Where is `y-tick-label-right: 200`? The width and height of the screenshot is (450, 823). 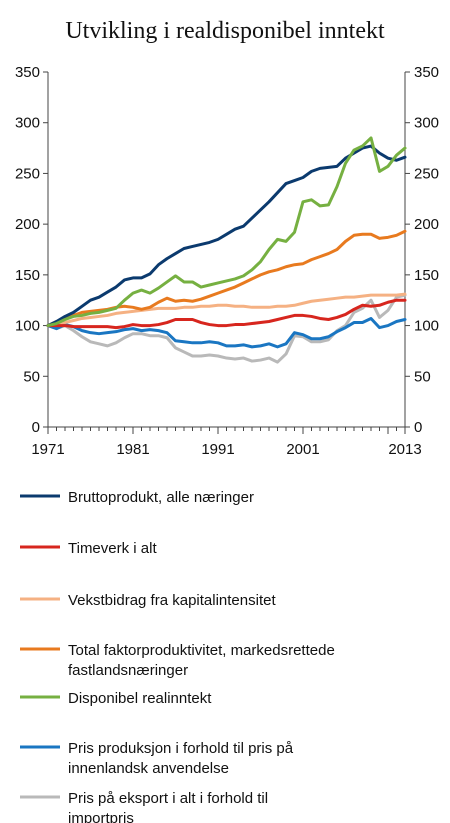 y-tick-label-right: 200 is located at coordinates (426, 224).